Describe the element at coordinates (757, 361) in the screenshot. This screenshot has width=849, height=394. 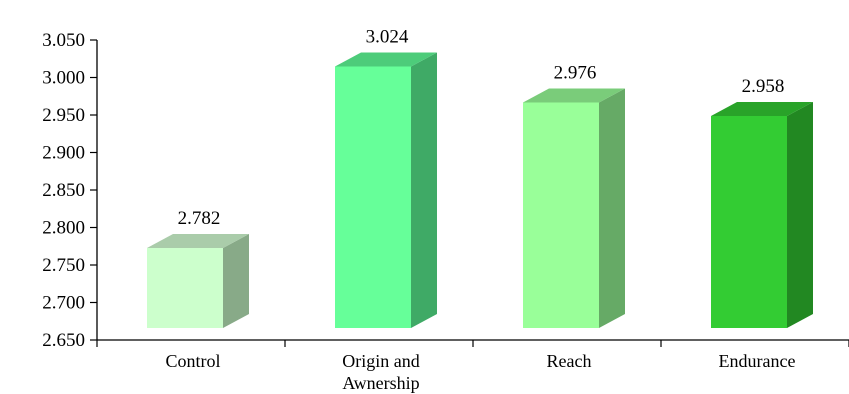
I see `x-category-label: Endurance` at that location.